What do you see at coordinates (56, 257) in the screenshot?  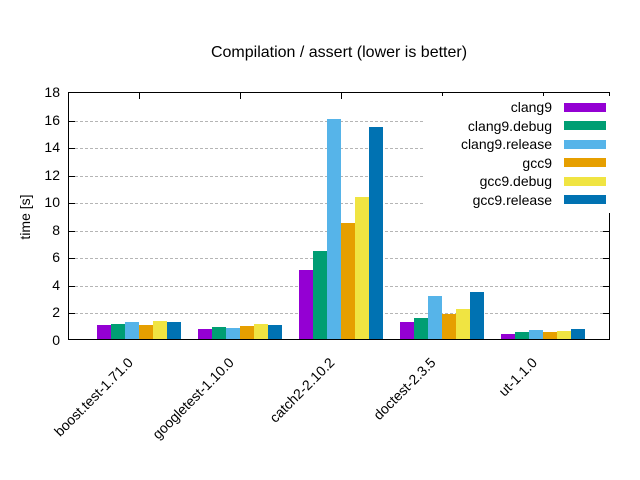 I see `y-tick-label: 6` at bounding box center [56, 257].